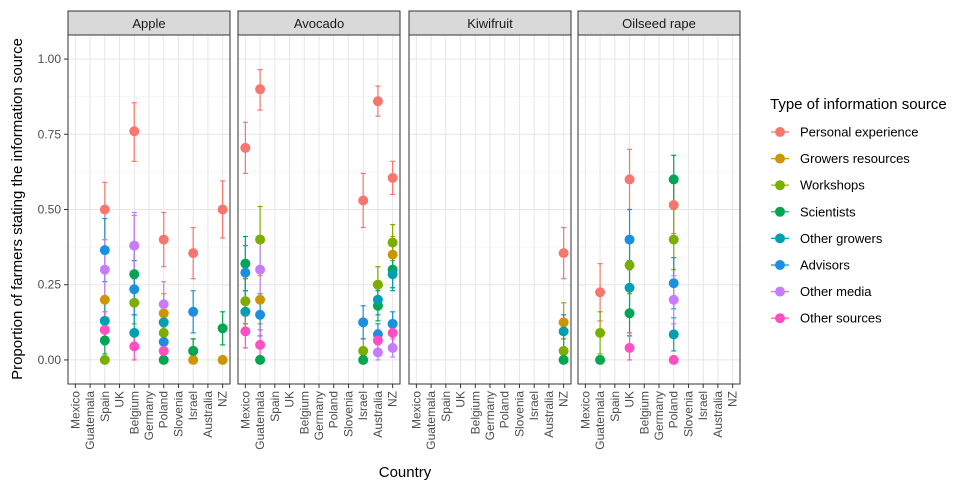 The image size is (971, 482). I want to click on x-tick-label: Israel, so click(703, 405).